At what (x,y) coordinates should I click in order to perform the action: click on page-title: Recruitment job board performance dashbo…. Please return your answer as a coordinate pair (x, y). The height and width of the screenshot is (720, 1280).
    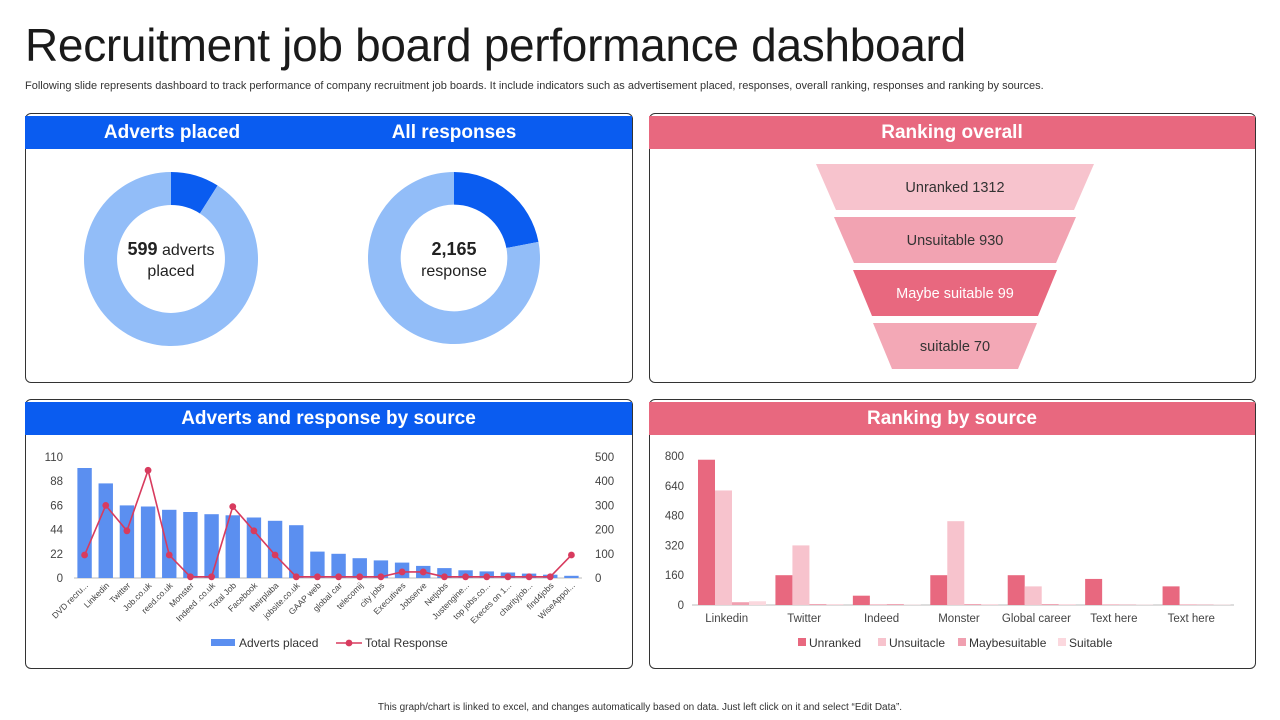
    Looking at the image, I should click on (495, 45).